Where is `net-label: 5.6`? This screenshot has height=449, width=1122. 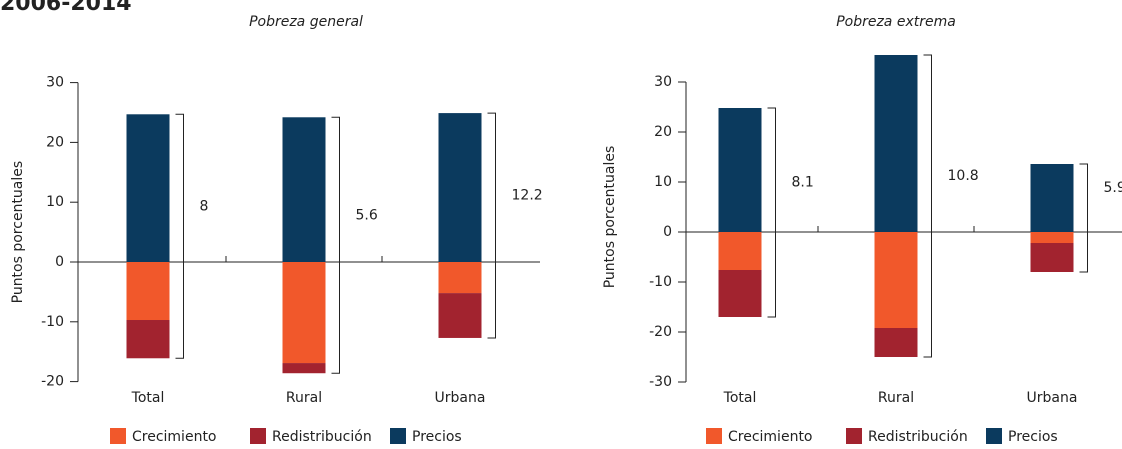
net-label: 5.6 is located at coordinates (367, 215).